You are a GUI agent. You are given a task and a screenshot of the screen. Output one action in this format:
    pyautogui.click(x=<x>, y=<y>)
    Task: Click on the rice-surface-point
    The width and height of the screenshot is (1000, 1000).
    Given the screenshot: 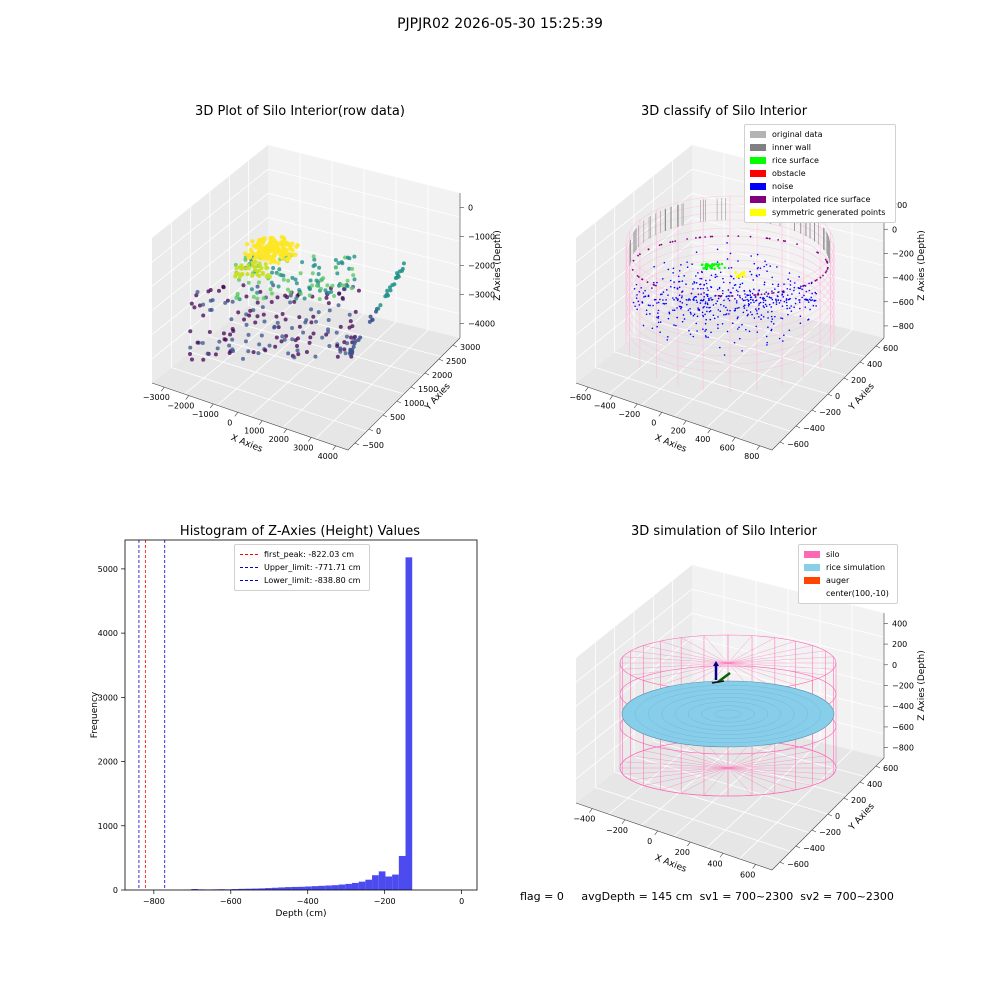 What is the action you would take?
    pyautogui.click(x=702, y=265)
    